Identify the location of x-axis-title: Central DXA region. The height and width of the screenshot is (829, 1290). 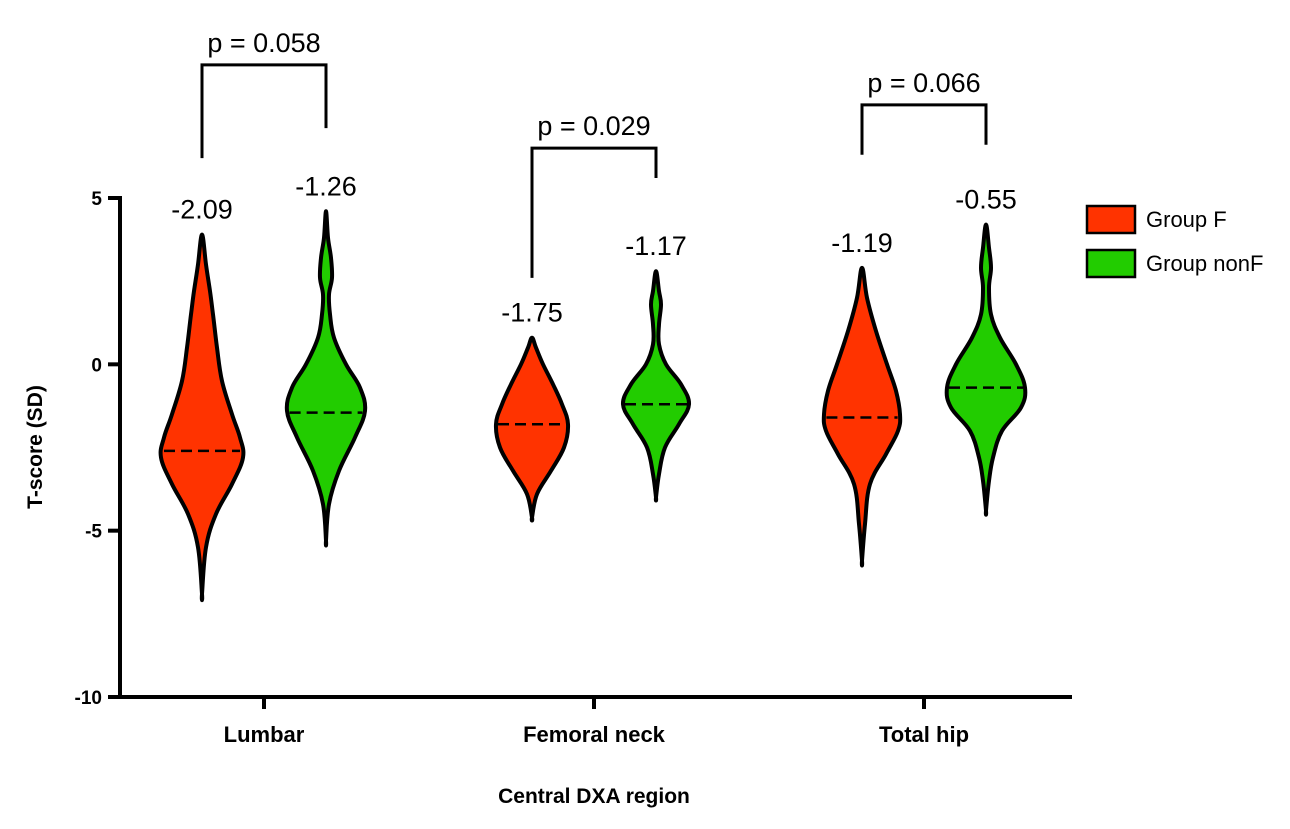
(594, 796).